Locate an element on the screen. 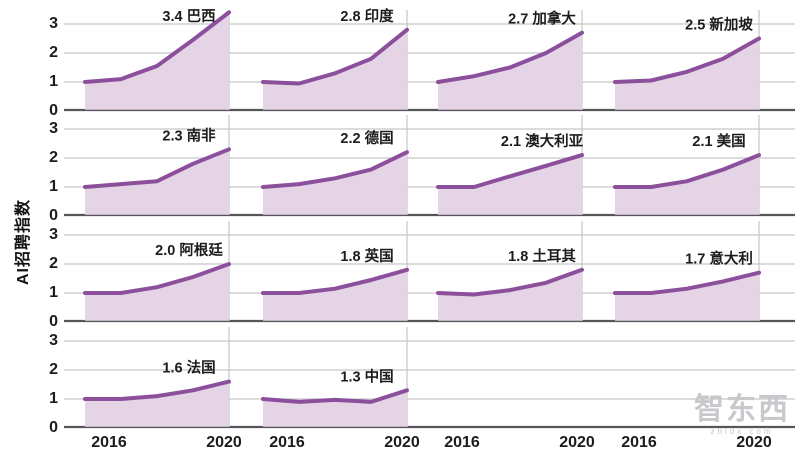 This screenshot has height=458, width=800. panel-title: 1.3 中国 is located at coordinates (366, 376).